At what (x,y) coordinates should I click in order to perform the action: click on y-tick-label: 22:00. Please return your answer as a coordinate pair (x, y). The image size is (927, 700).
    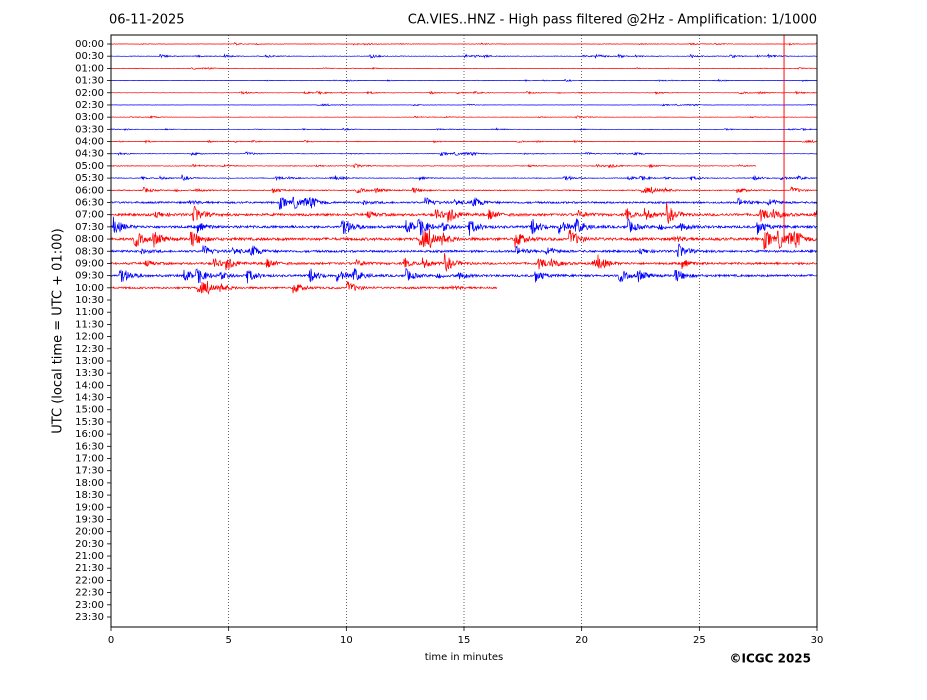
    Looking at the image, I should click on (89, 580).